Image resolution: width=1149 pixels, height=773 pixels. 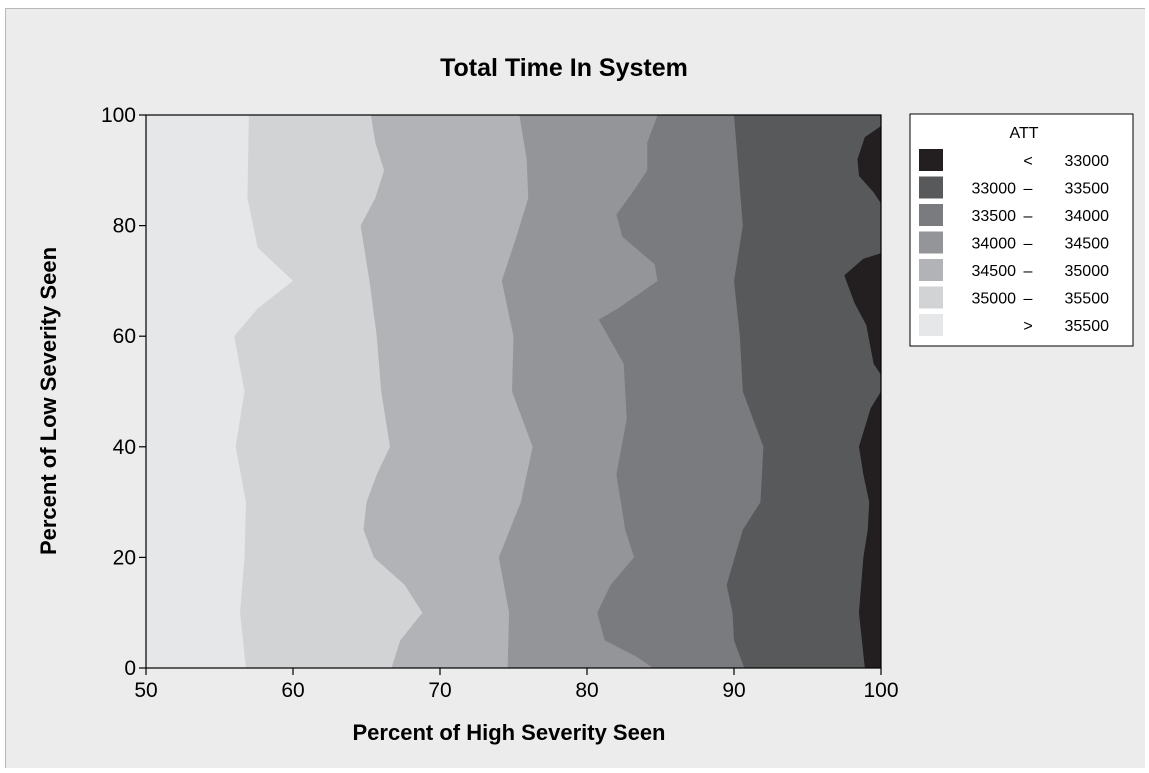 I want to click on legend-range-low: 35000, so click(x=994, y=299).